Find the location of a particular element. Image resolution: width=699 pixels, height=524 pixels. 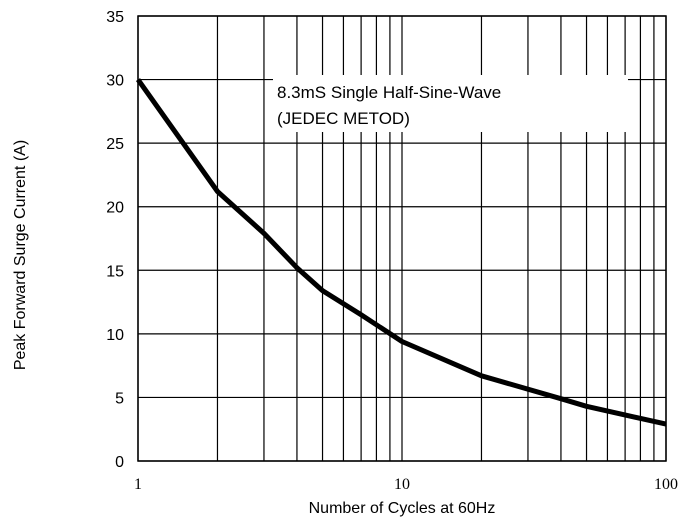

y-tick-label: 30 is located at coordinates (115, 81).